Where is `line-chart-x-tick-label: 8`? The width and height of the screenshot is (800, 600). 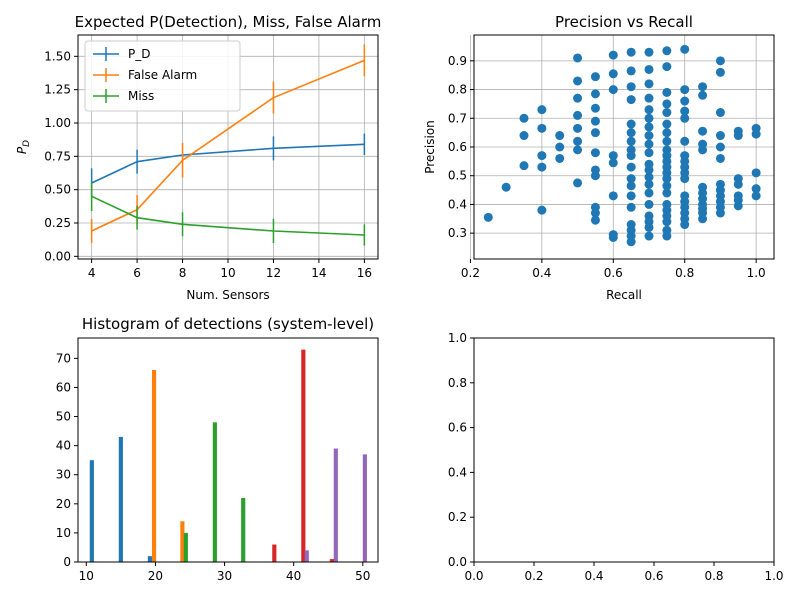
line-chart-x-tick-label: 8 is located at coordinates (183, 273).